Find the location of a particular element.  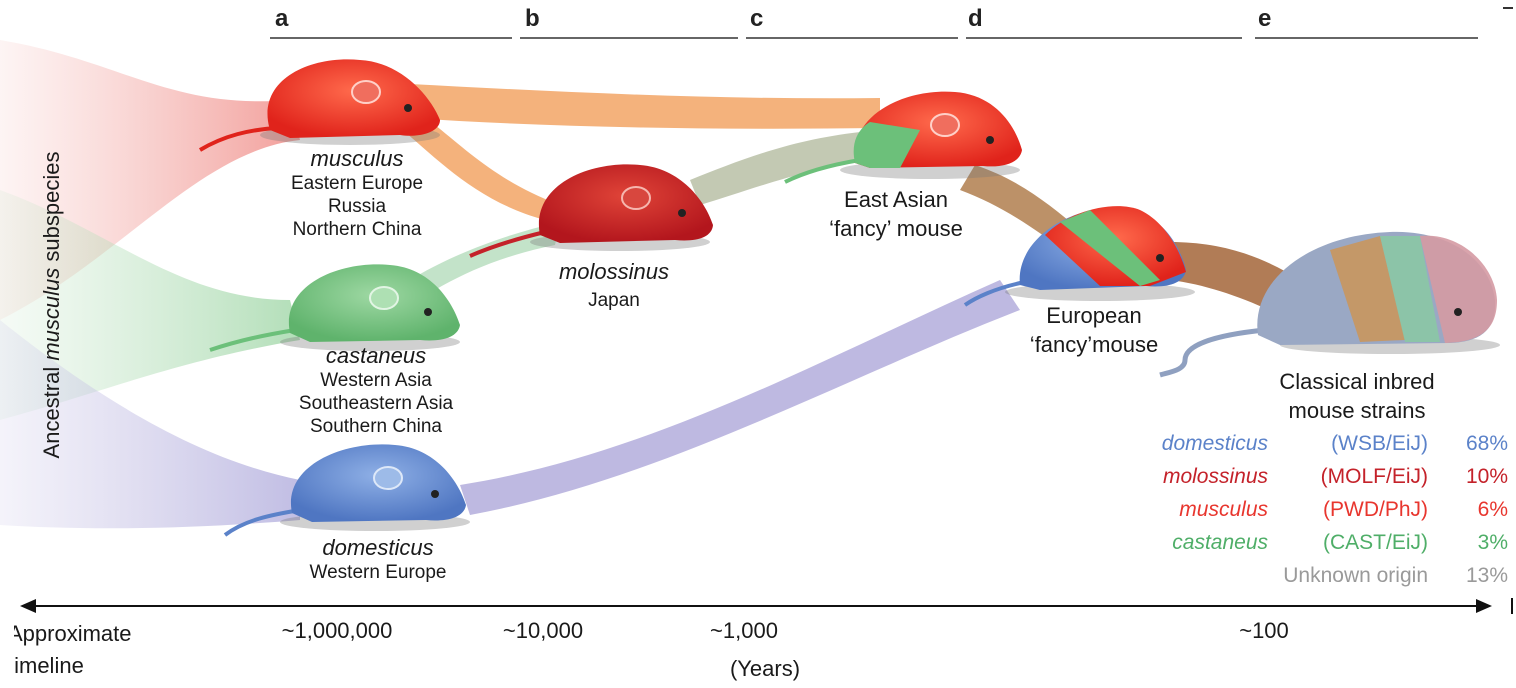

classical-inbred-label: Classical inbred mouse strains is located at coordinates (1357, 396).